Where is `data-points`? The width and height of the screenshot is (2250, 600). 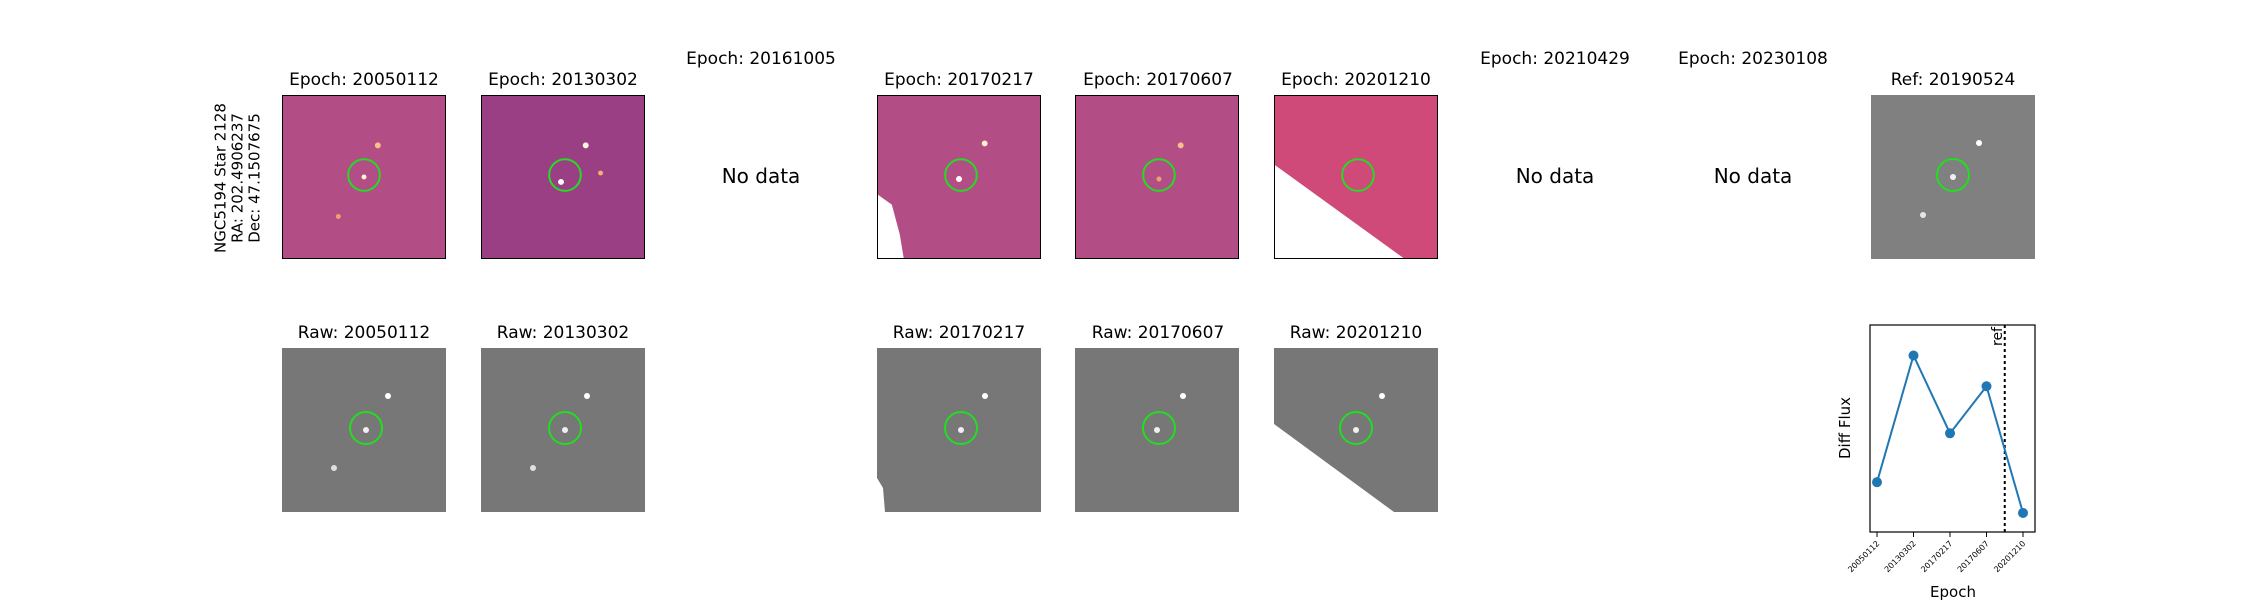 data-points is located at coordinates (1950, 434).